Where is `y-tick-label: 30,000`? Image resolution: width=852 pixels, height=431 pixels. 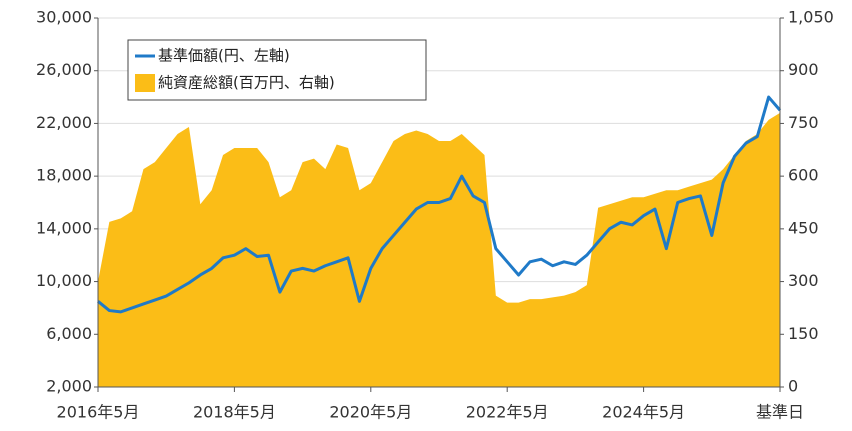 y-tick-label: 30,000 is located at coordinates (64, 17).